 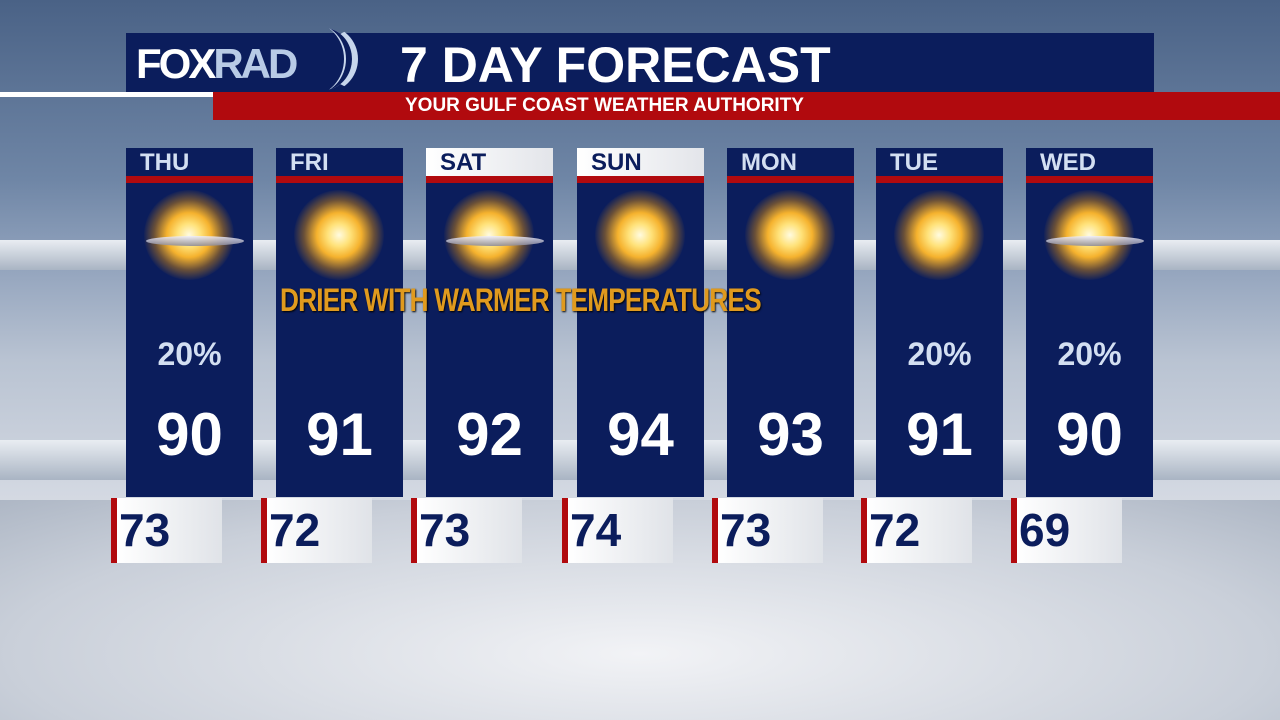 What do you see at coordinates (489, 322) in the screenshot?
I see `forecast-day-sat: SAT 92` at bounding box center [489, 322].